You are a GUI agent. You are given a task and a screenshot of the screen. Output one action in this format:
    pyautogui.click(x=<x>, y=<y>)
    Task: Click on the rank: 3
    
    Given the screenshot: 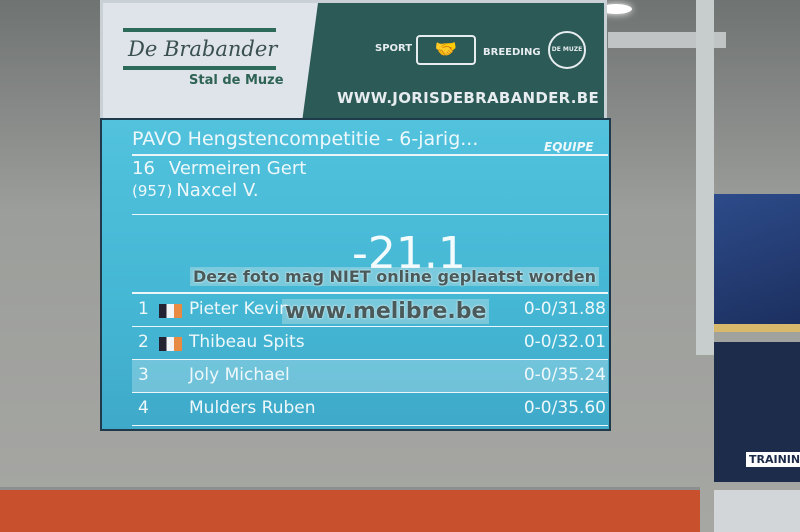 What is the action you would take?
    pyautogui.click(x=143, y=375)
    